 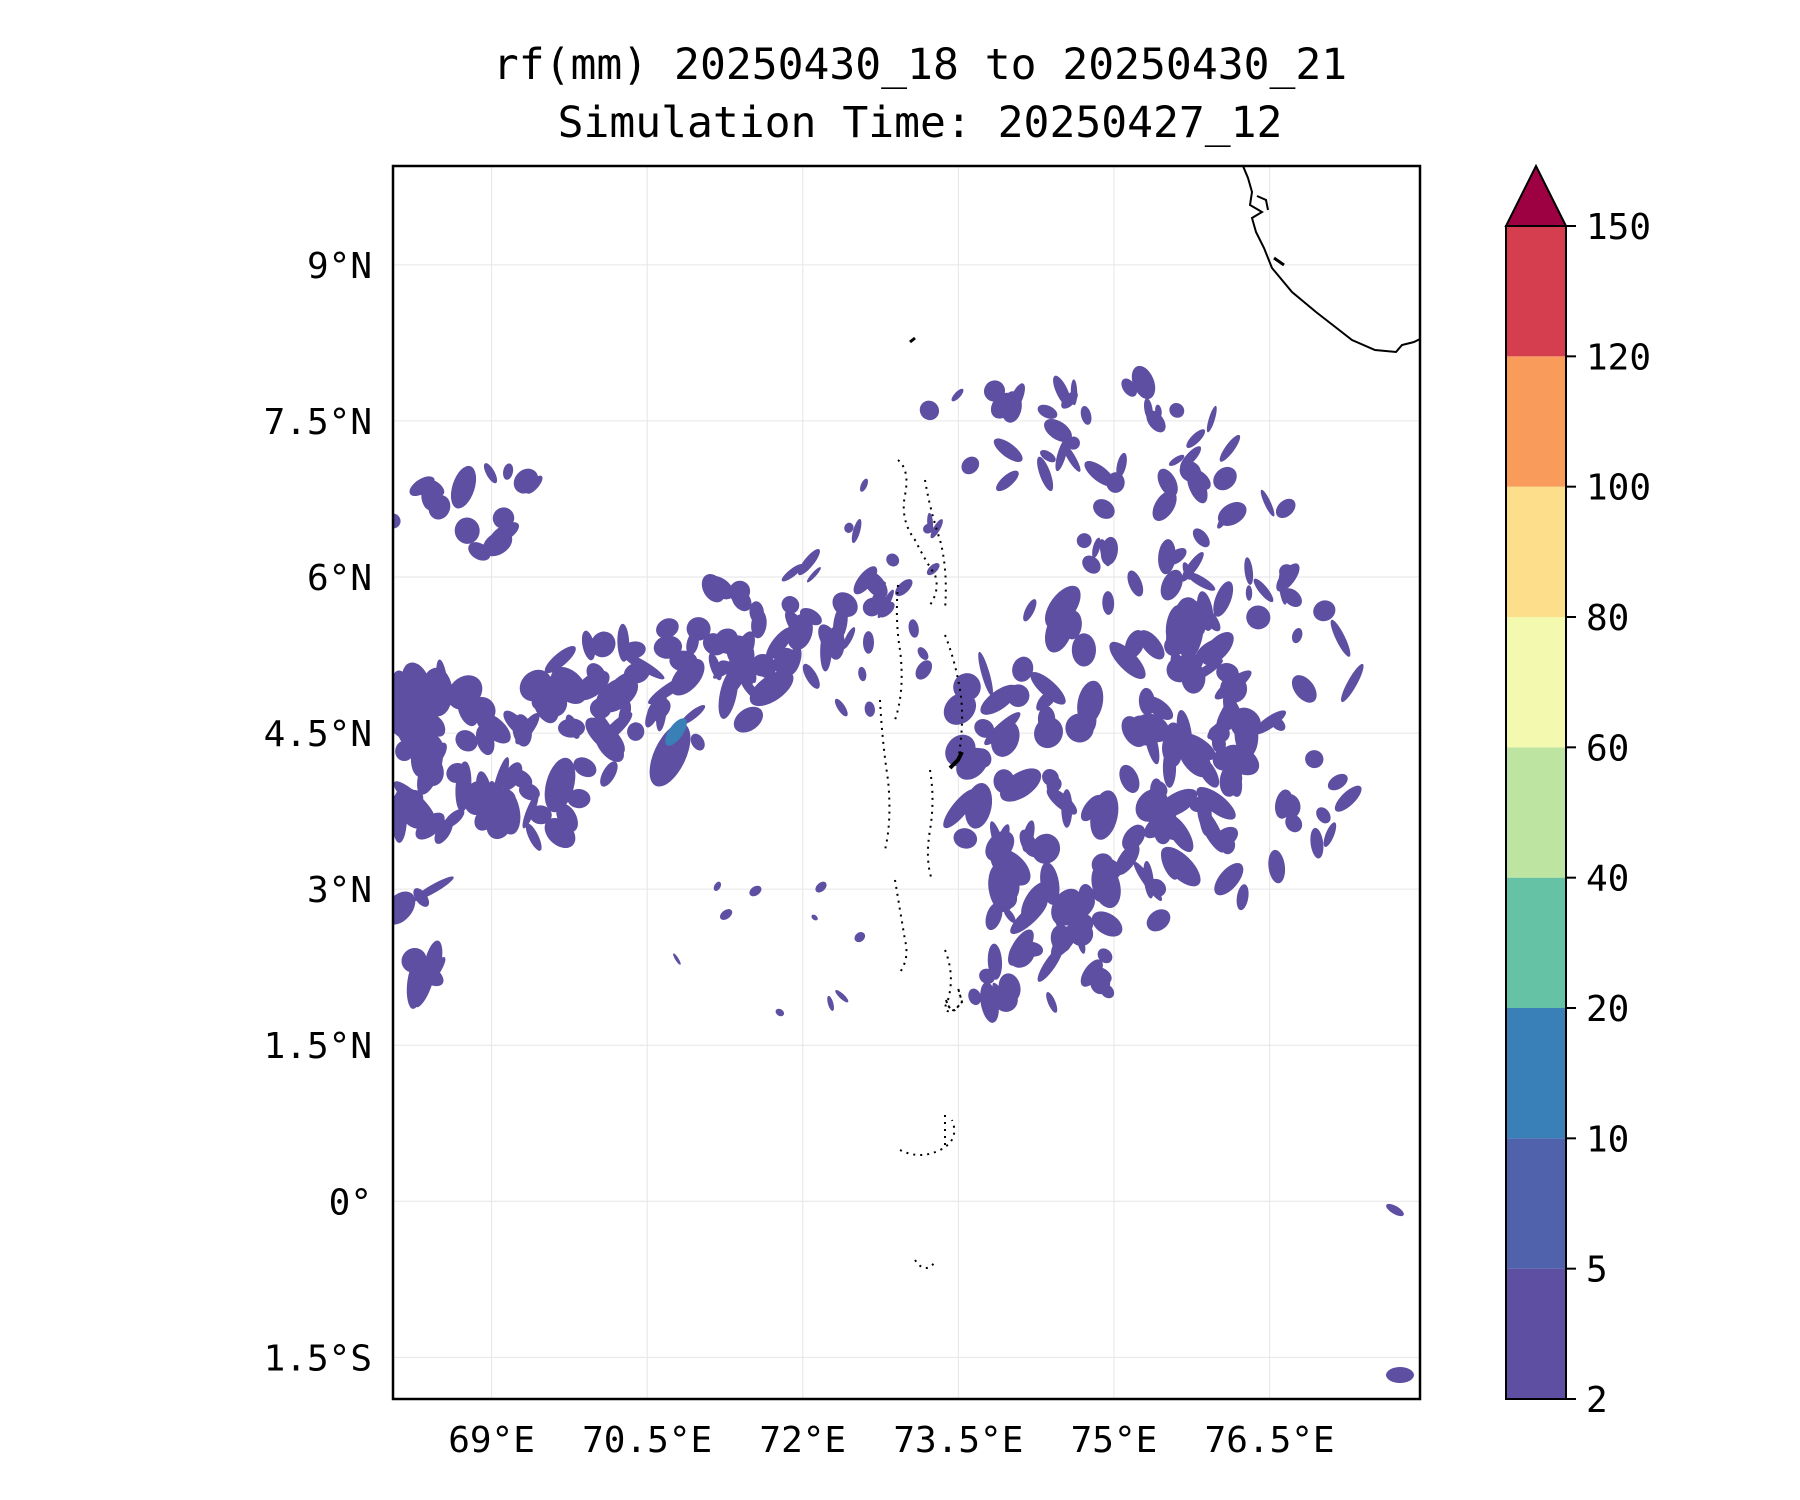 What do you see at coordinates (1618, 227) in the screenshot?
I see `colorbar-tick-label: 150` at bounding box center [1618, 227].